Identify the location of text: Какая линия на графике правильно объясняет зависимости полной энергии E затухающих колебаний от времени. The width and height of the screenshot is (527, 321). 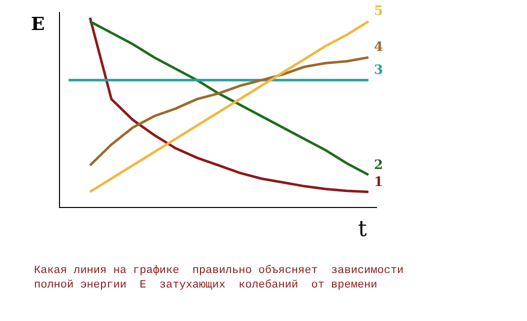
(219, 278).